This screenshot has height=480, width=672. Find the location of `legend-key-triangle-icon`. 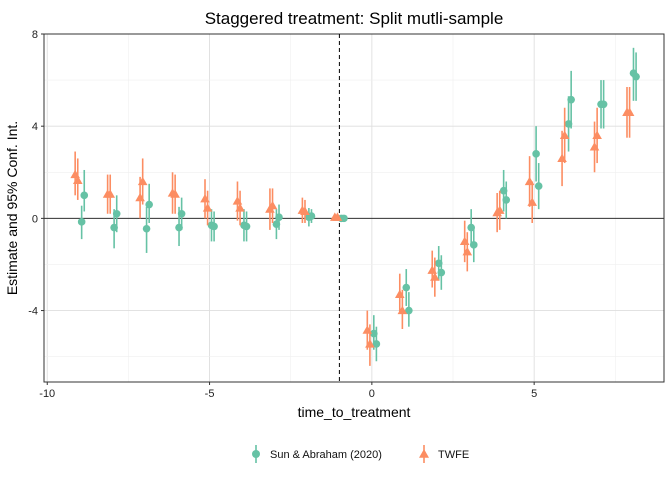

legend-key-triangle-icon is located at coordinates (424, 453).